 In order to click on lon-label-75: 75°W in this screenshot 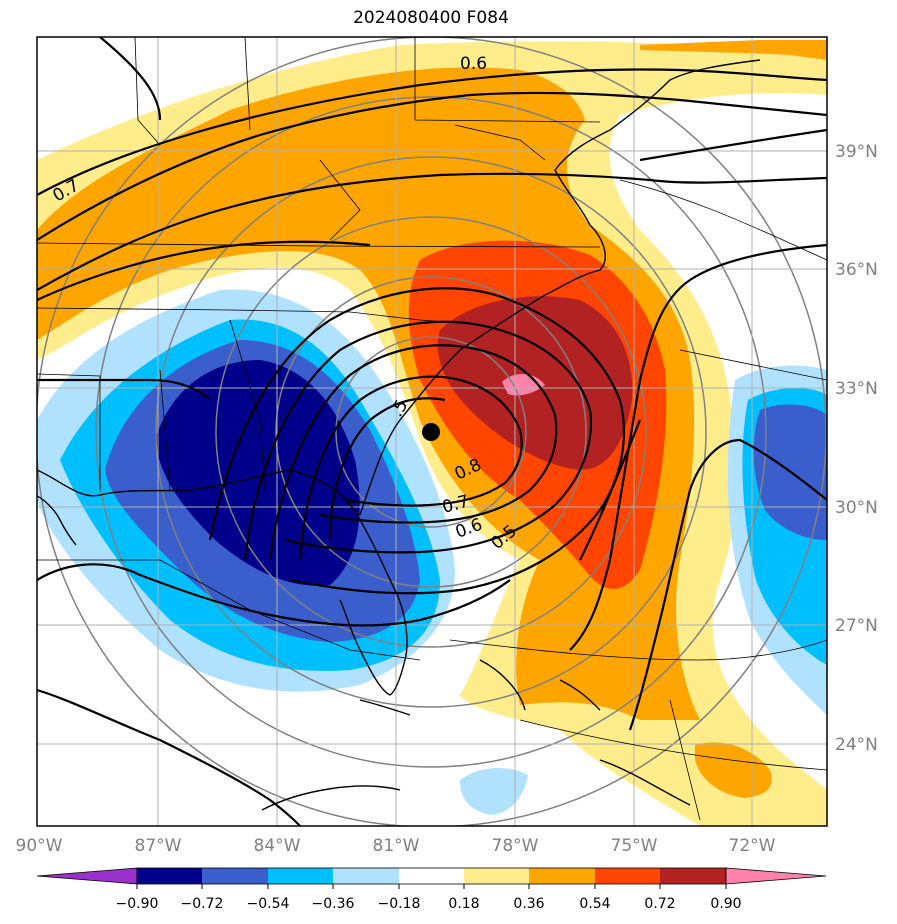, I will do `click(634, 846)`.